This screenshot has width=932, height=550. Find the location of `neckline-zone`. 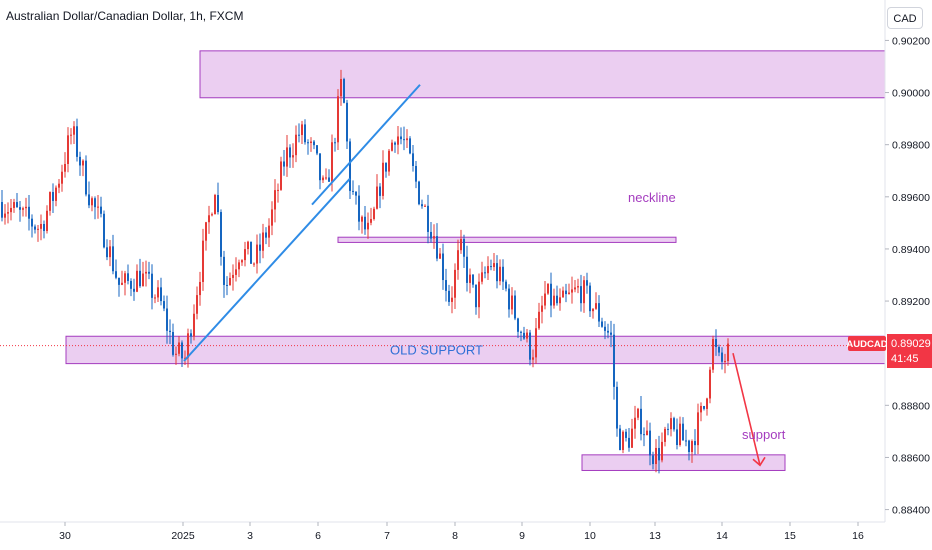

neckline-zone is located at coordinates (507, 239).